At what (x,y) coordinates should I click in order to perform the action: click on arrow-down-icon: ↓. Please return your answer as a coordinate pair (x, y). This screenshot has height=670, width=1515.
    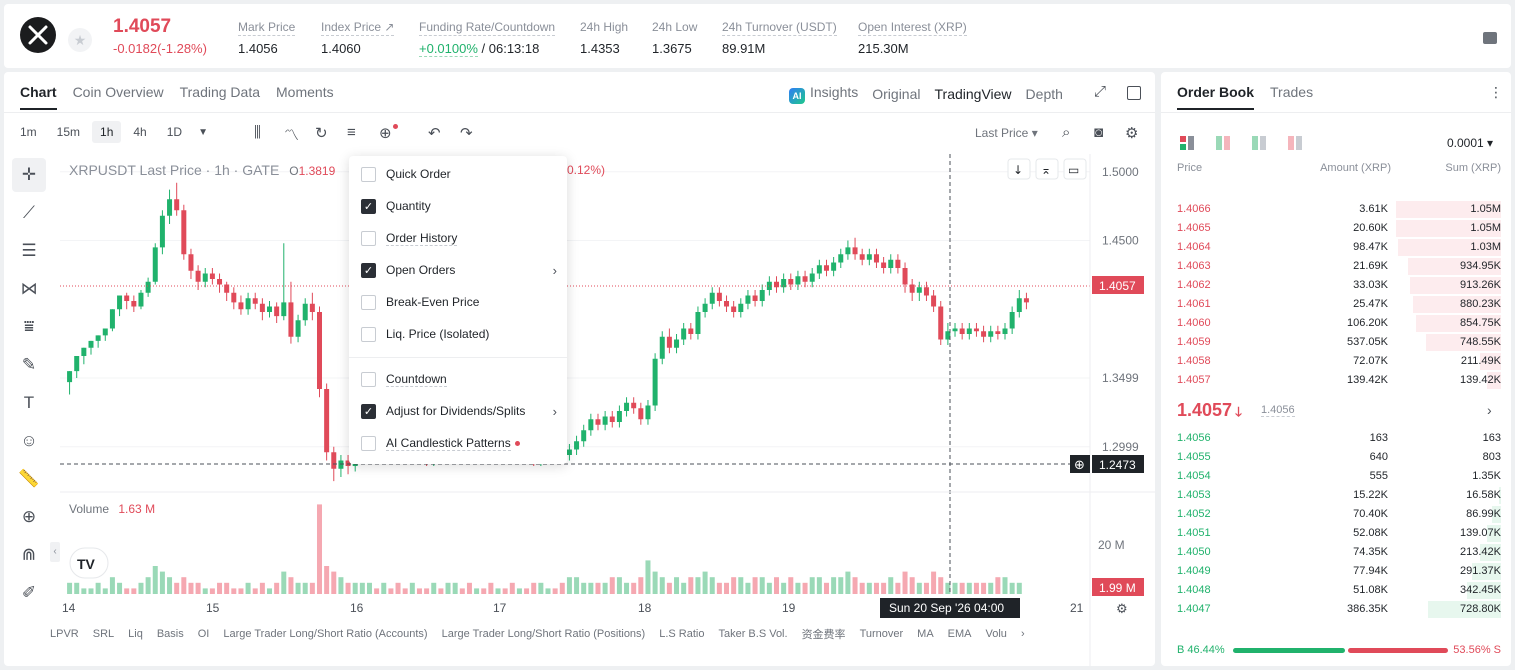
    Looking at the image, I should click on (1018, 170).